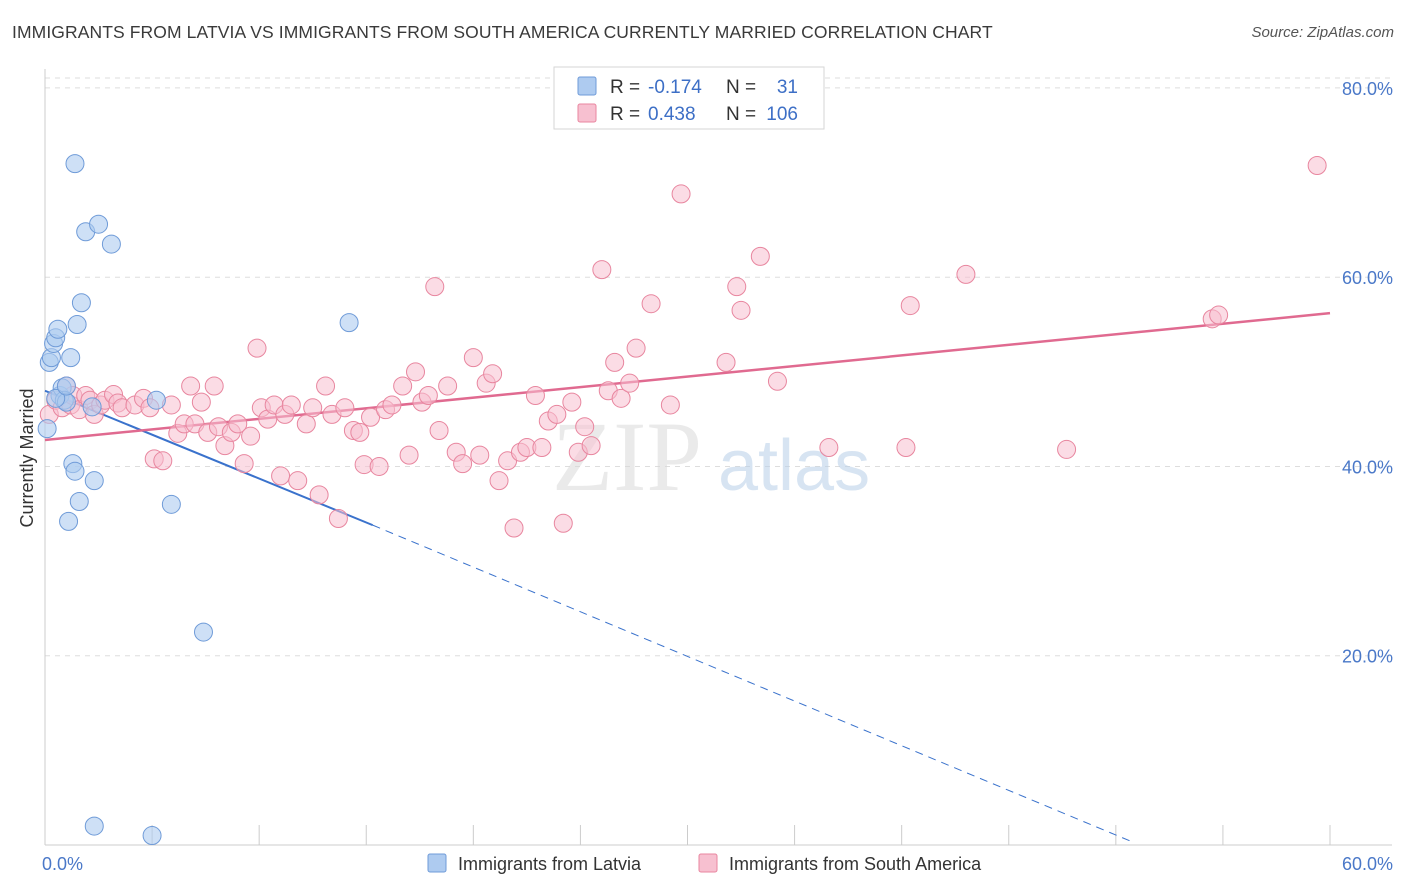  I want to click on legend-n-label-2: N =, so click(741, 114).